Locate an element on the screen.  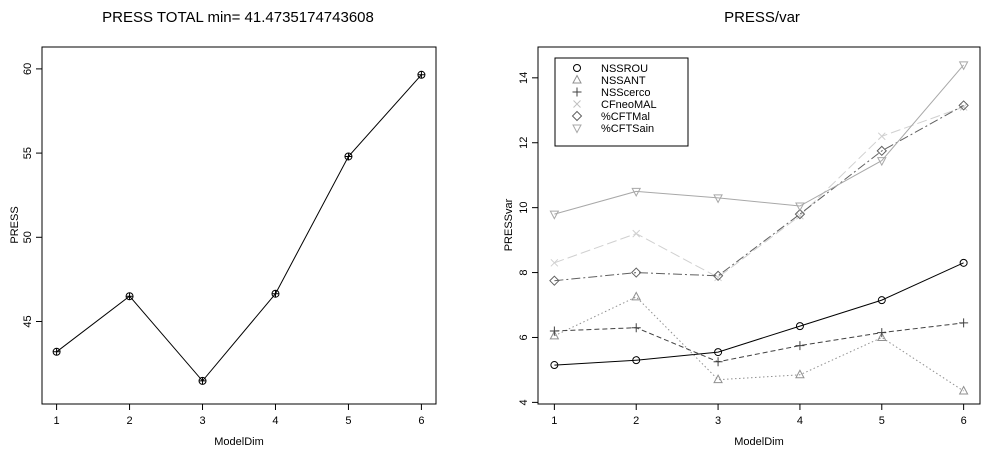
legend-label: NSScerco is located at coordinates (626, 93).